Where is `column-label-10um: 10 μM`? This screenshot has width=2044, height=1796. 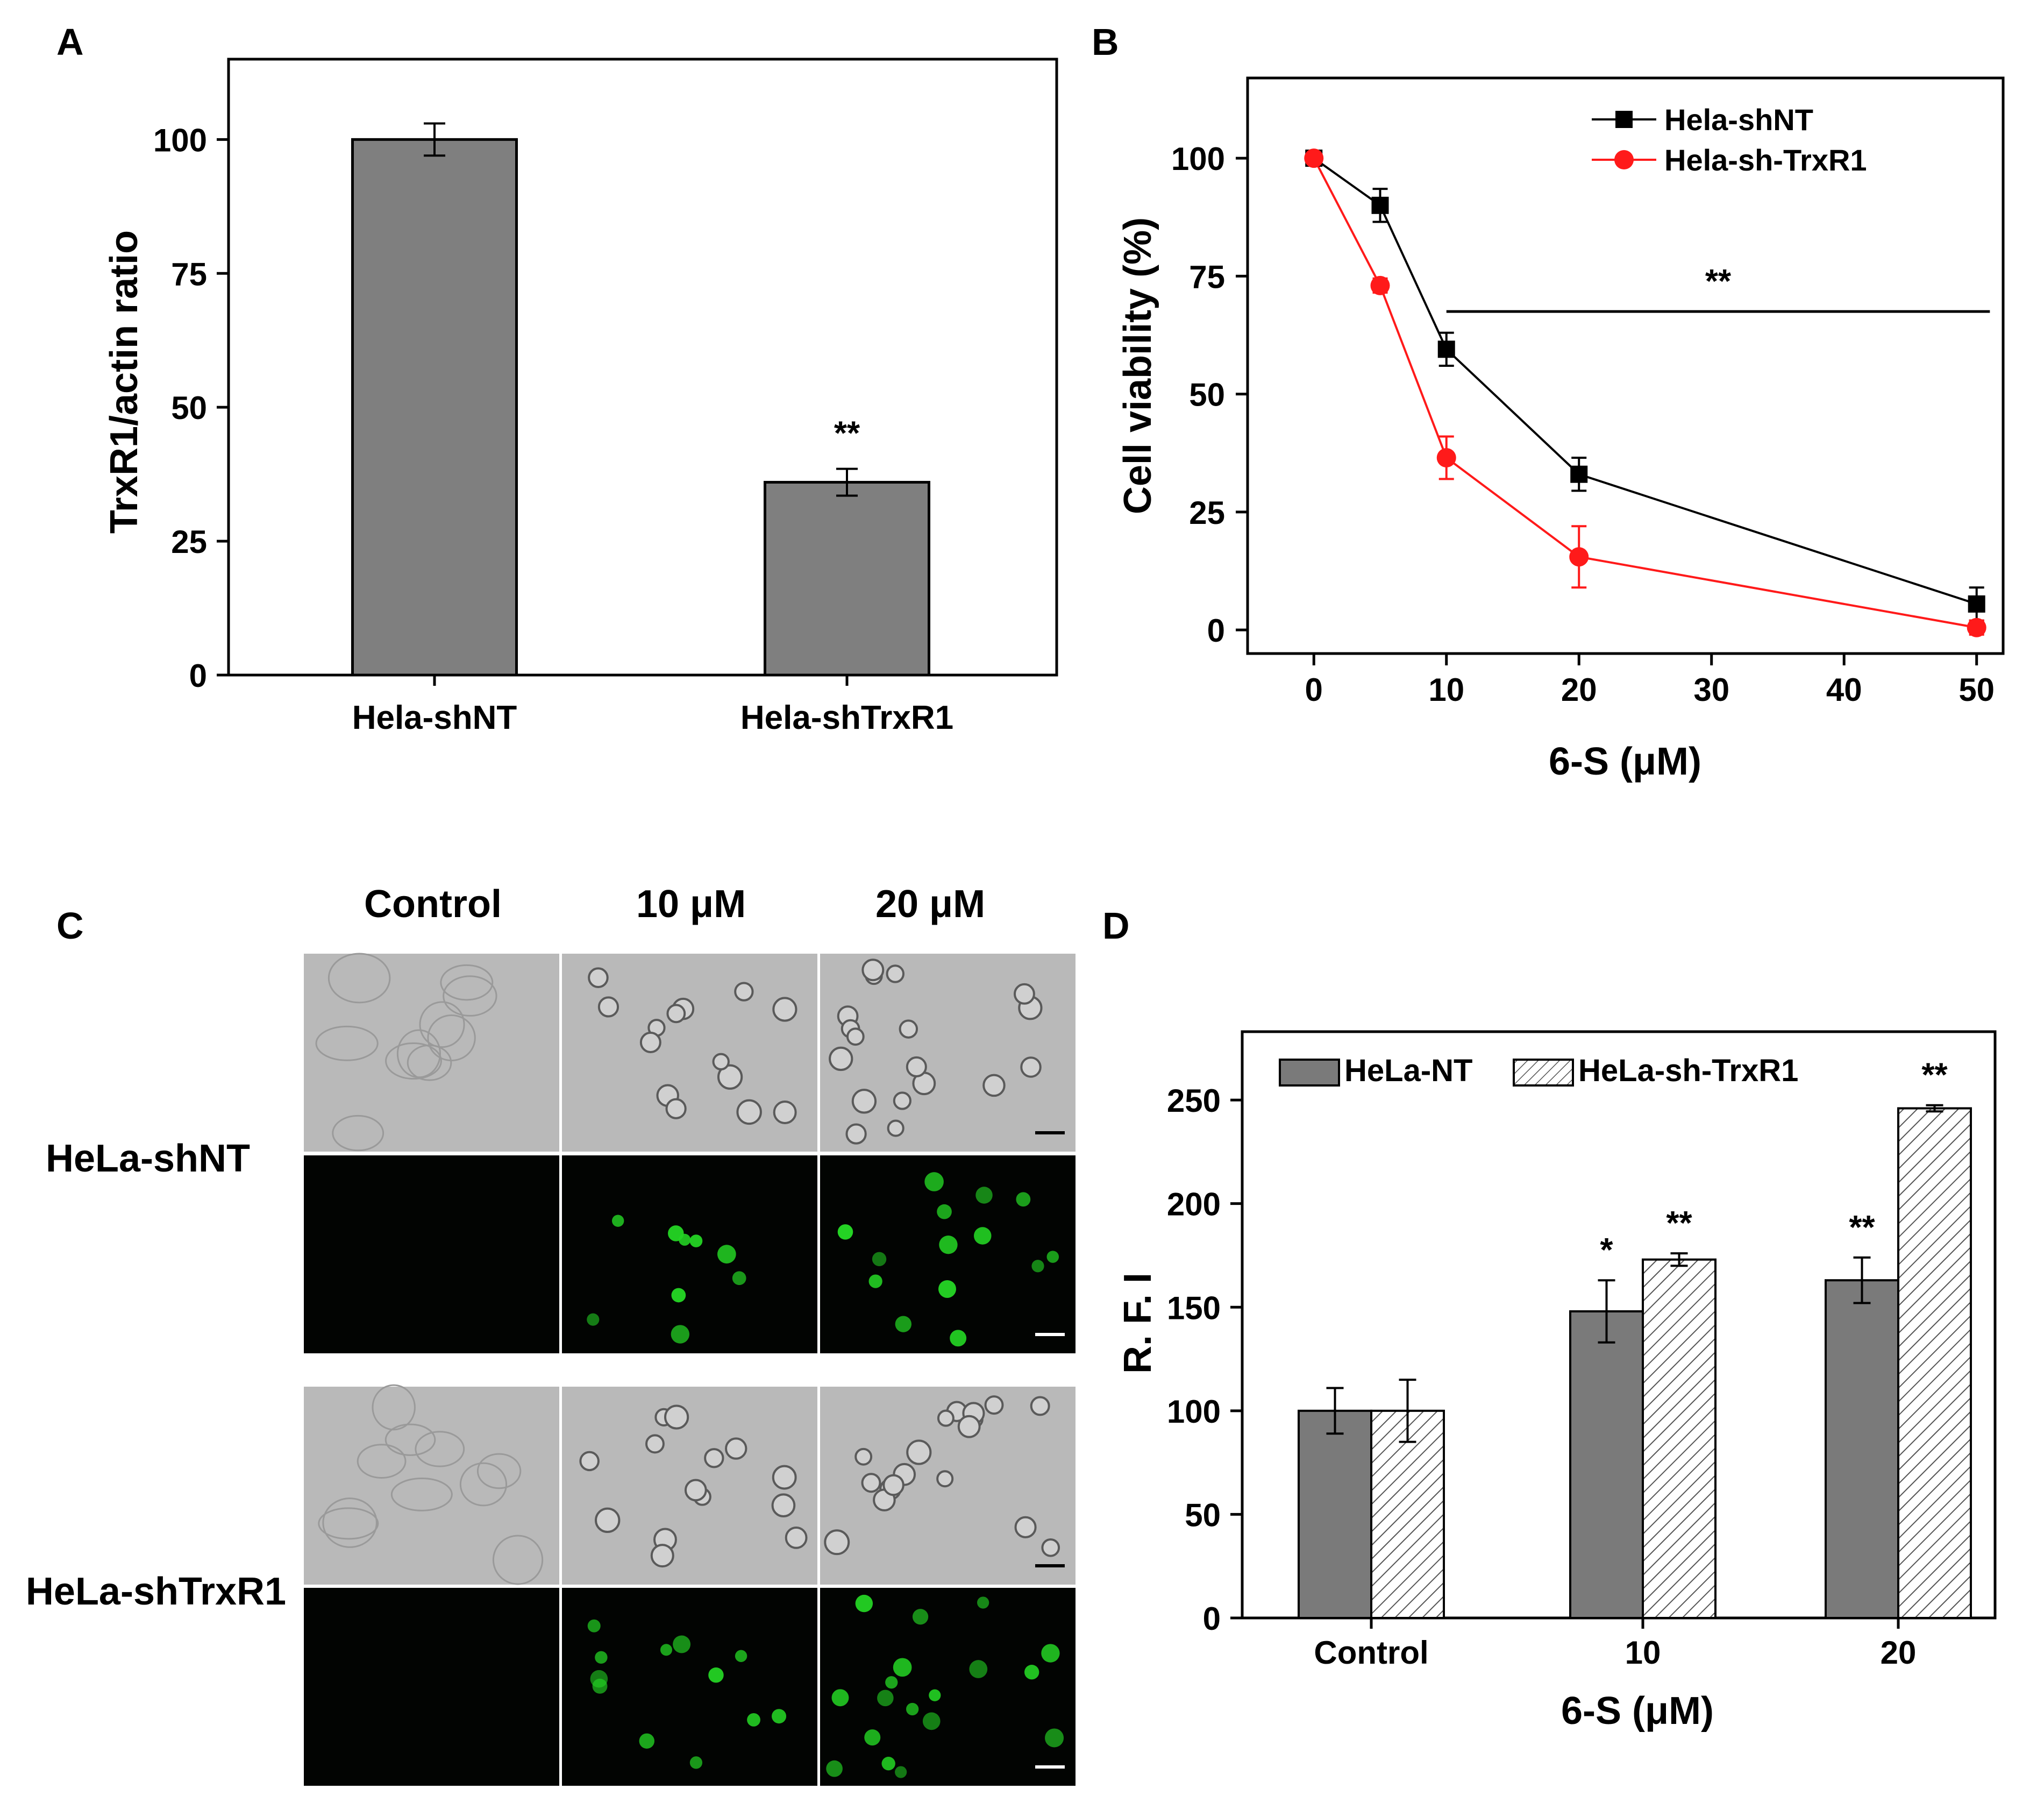
column-label-10um: 10 μM is located at coordinates (691, 905).